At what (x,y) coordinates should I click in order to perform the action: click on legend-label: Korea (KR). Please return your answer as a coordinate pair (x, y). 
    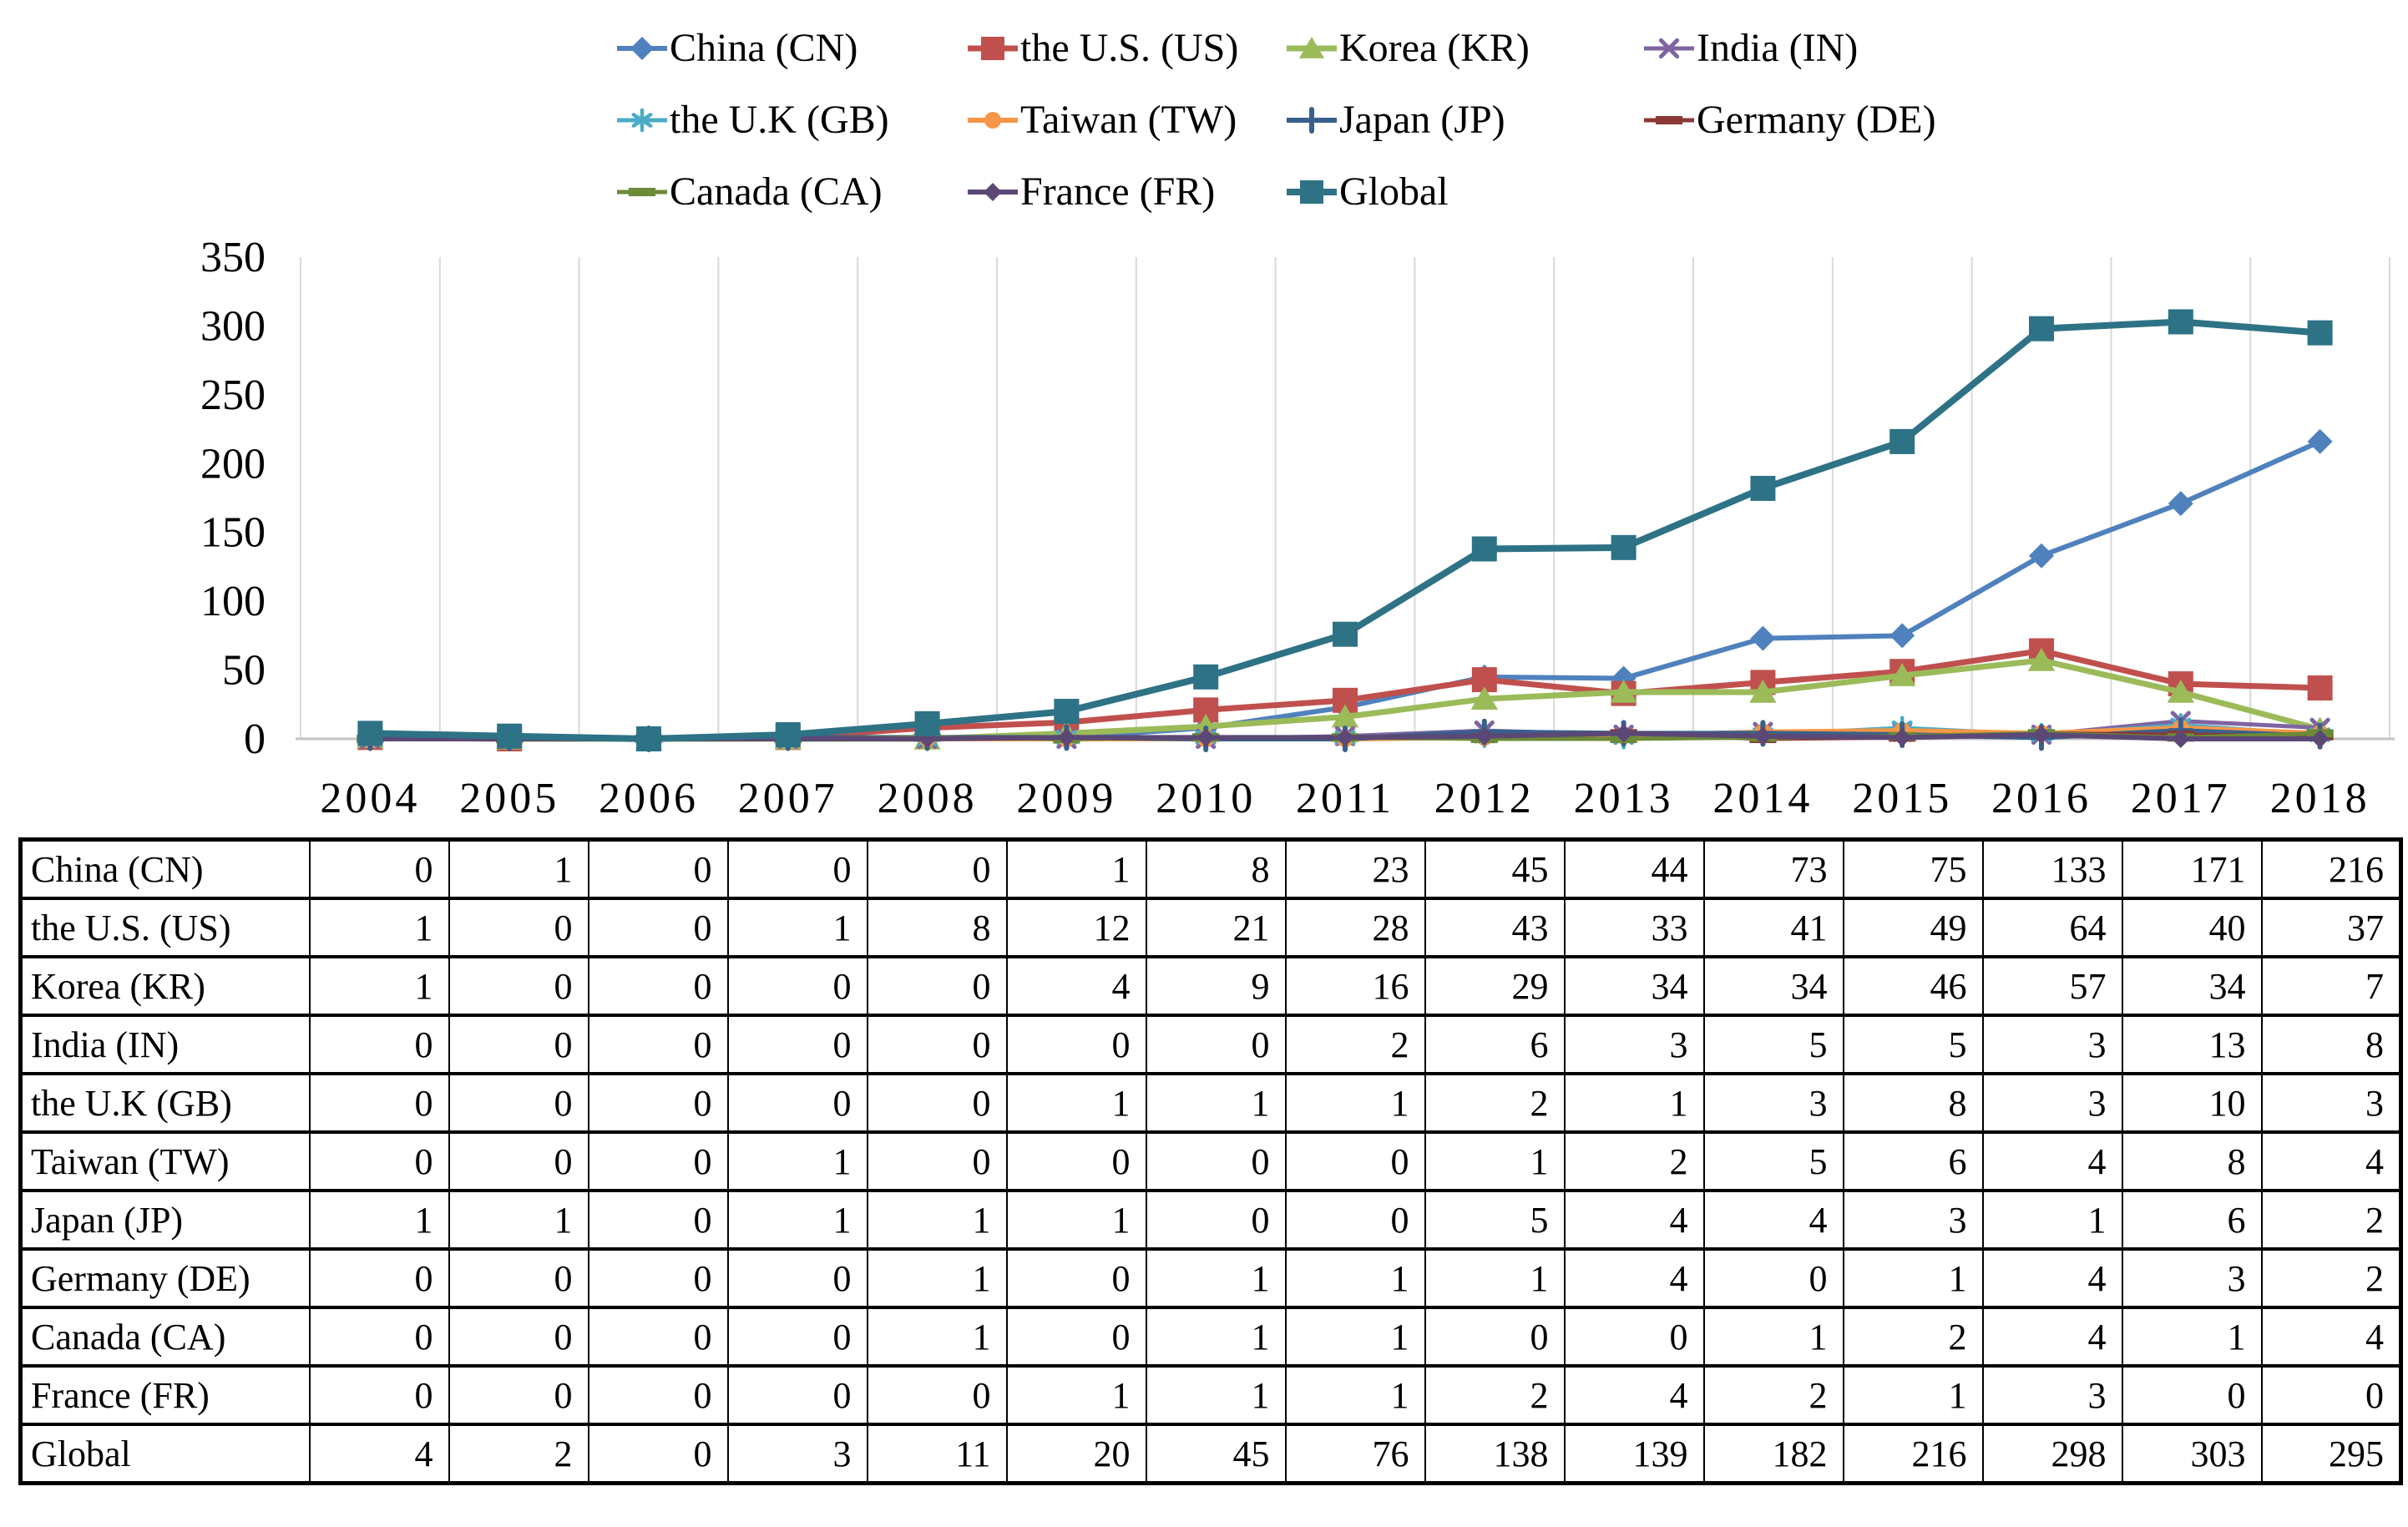
    Looking at the image, I should click on (1434, 48).